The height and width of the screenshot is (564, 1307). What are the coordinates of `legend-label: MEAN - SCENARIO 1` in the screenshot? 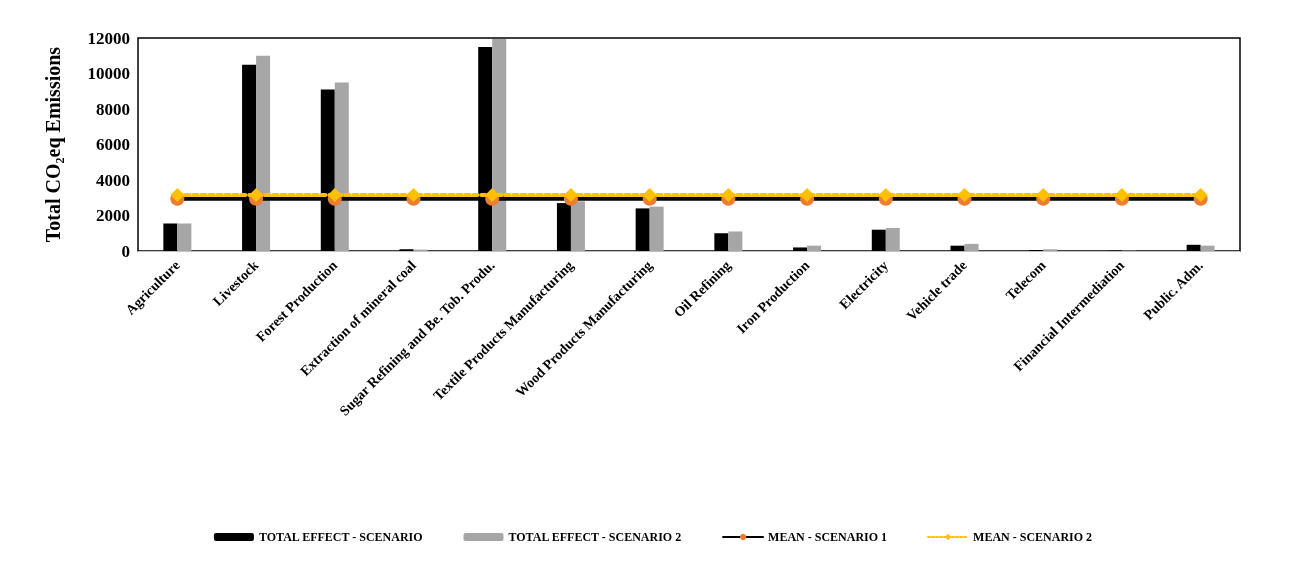 It's located at (828, 537).